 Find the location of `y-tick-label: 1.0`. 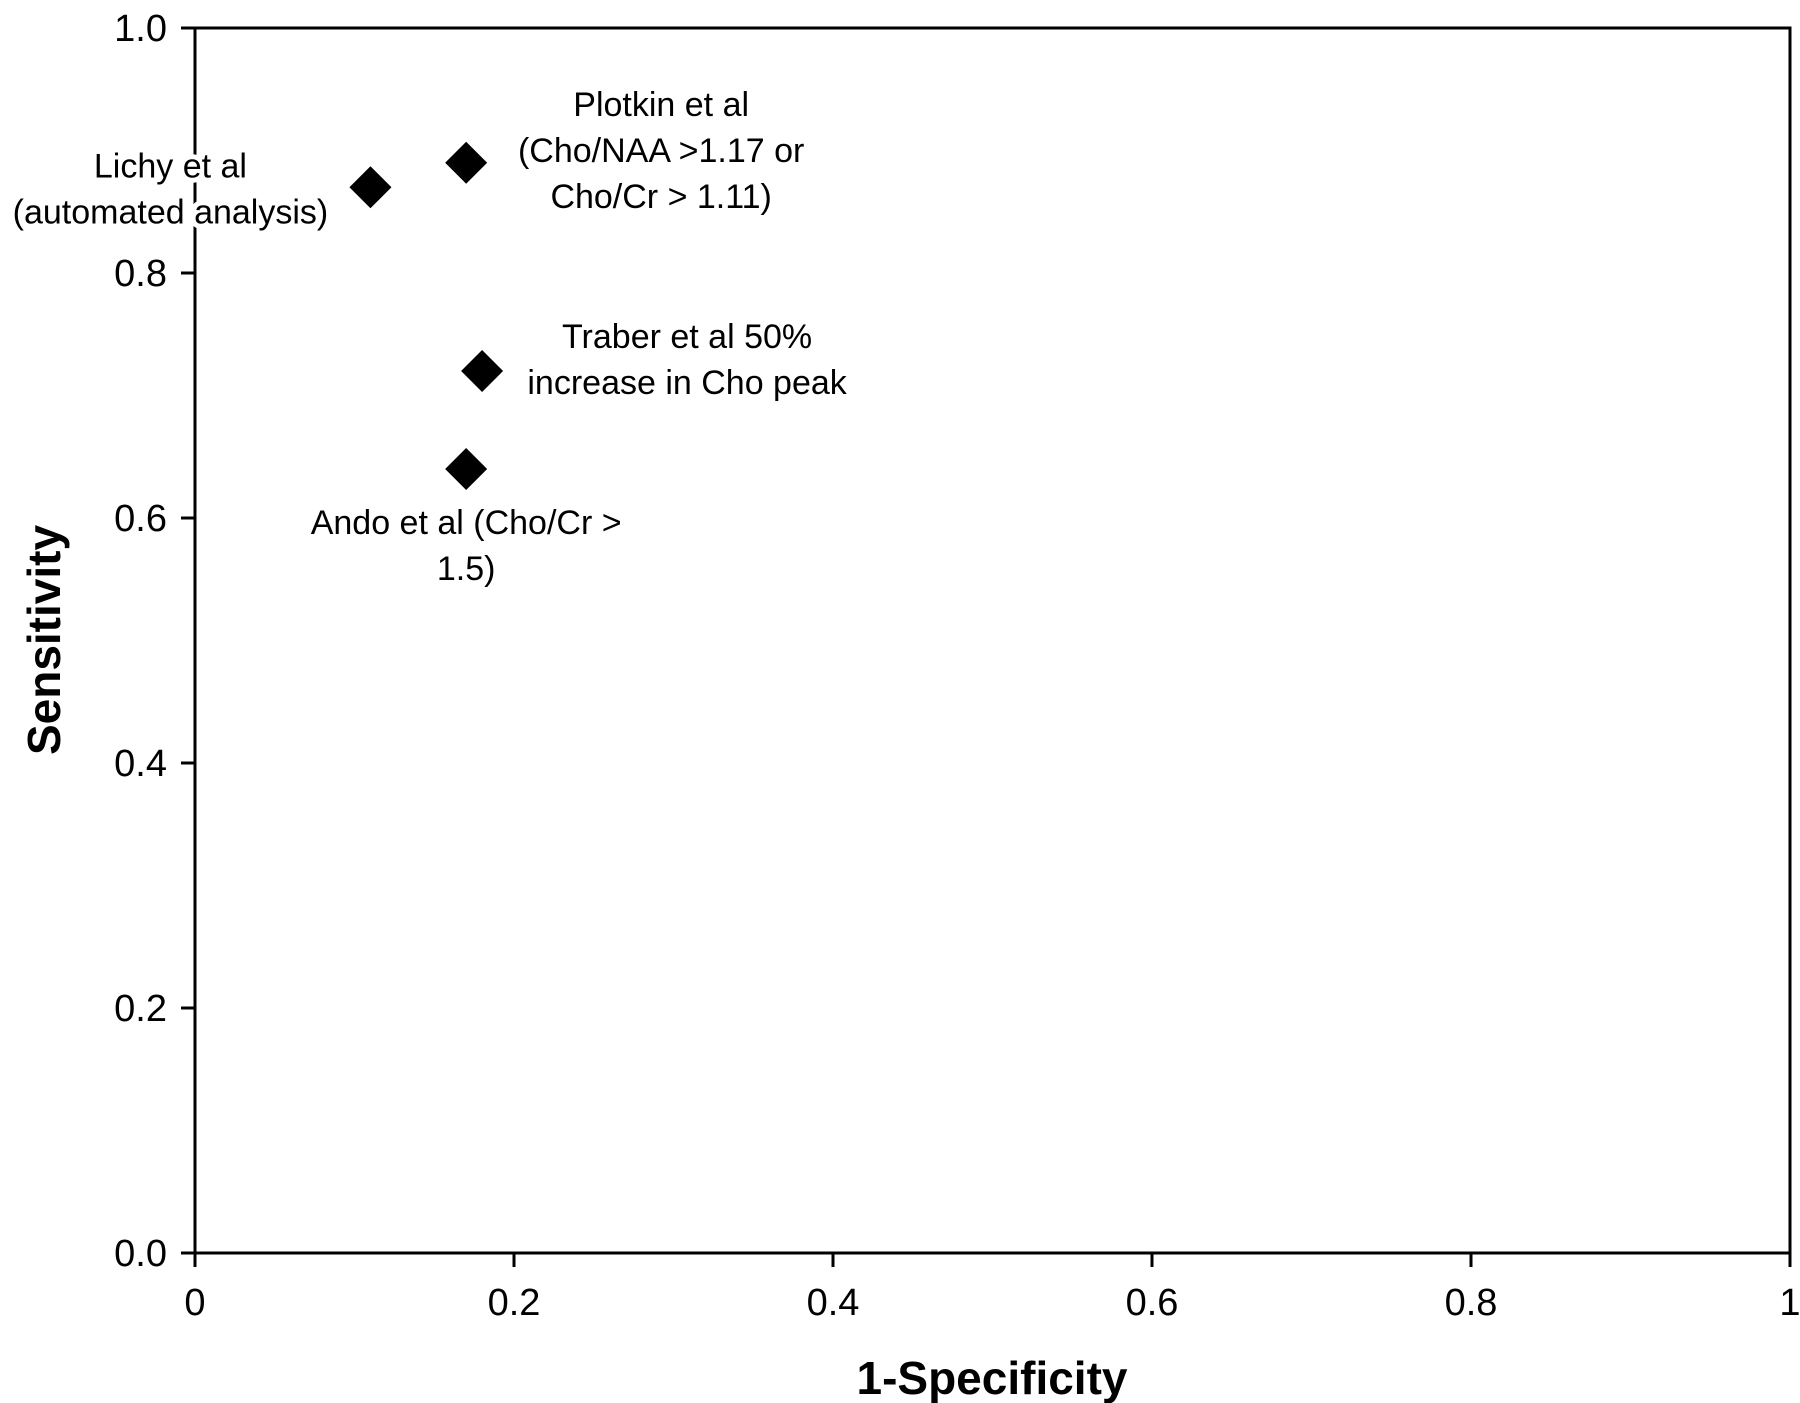

y-tick-label: 1.0 is located at coordinates (140, 29).